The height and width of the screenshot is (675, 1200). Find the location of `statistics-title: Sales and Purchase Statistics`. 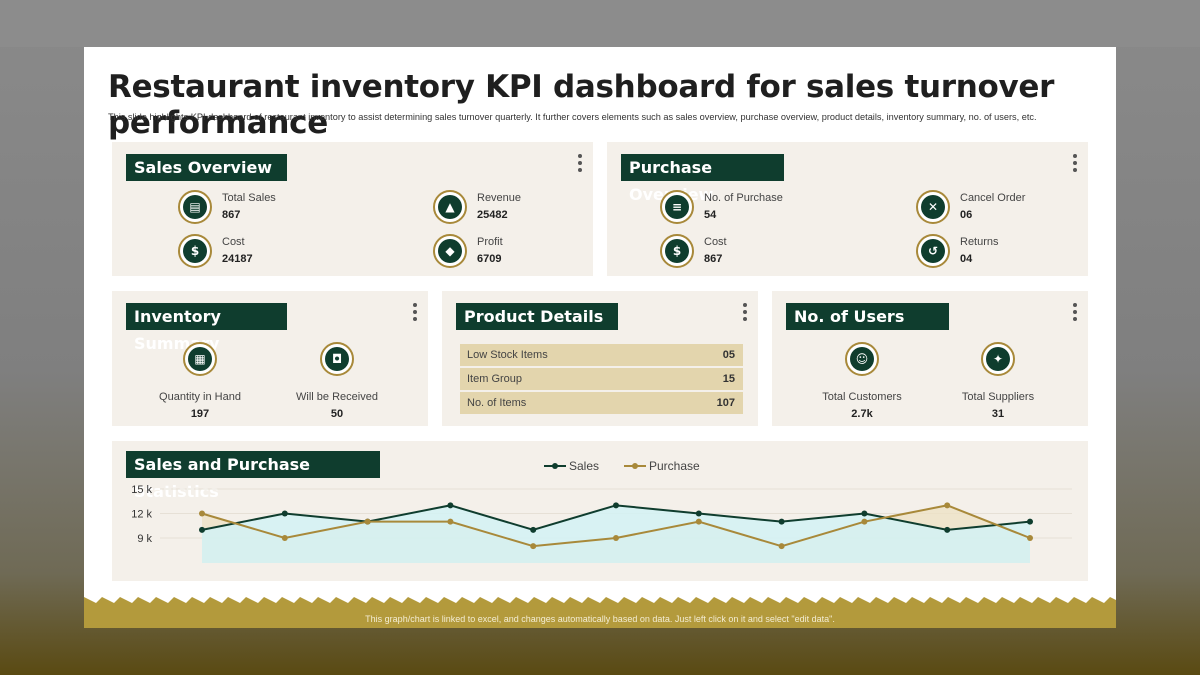

statistics-title: Sales and Purchase Statistics is located at coordinates (253, 476).